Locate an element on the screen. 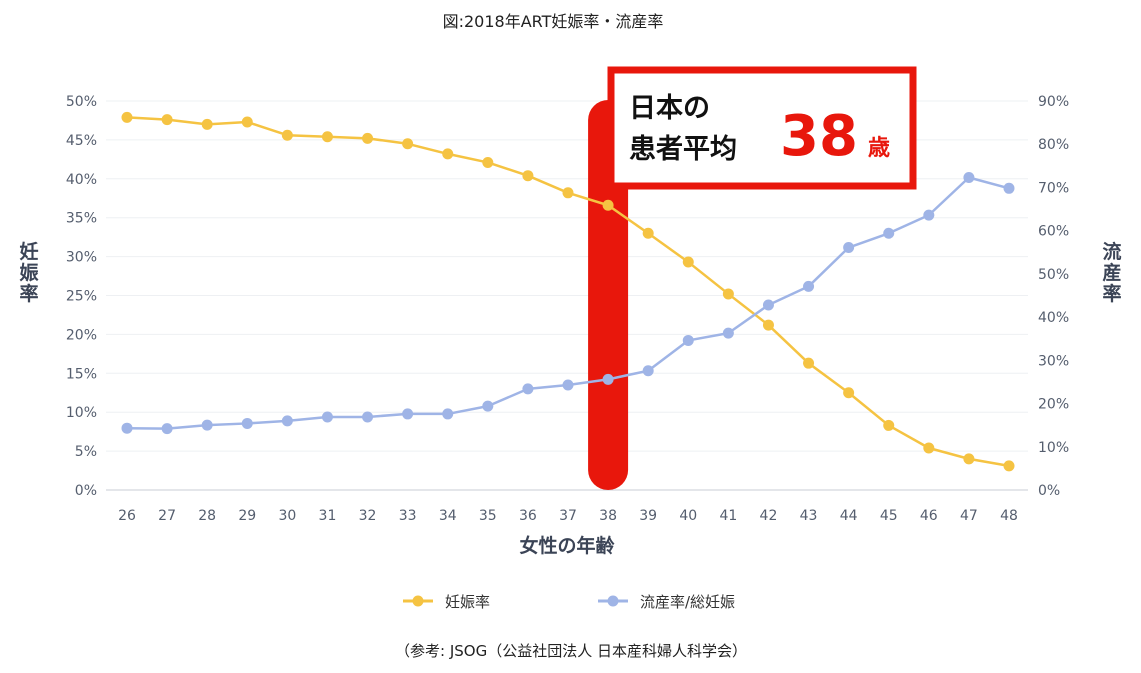  average-age-callout: 日本の 患者平均 38 歳 is located at coordinates (762, 128).